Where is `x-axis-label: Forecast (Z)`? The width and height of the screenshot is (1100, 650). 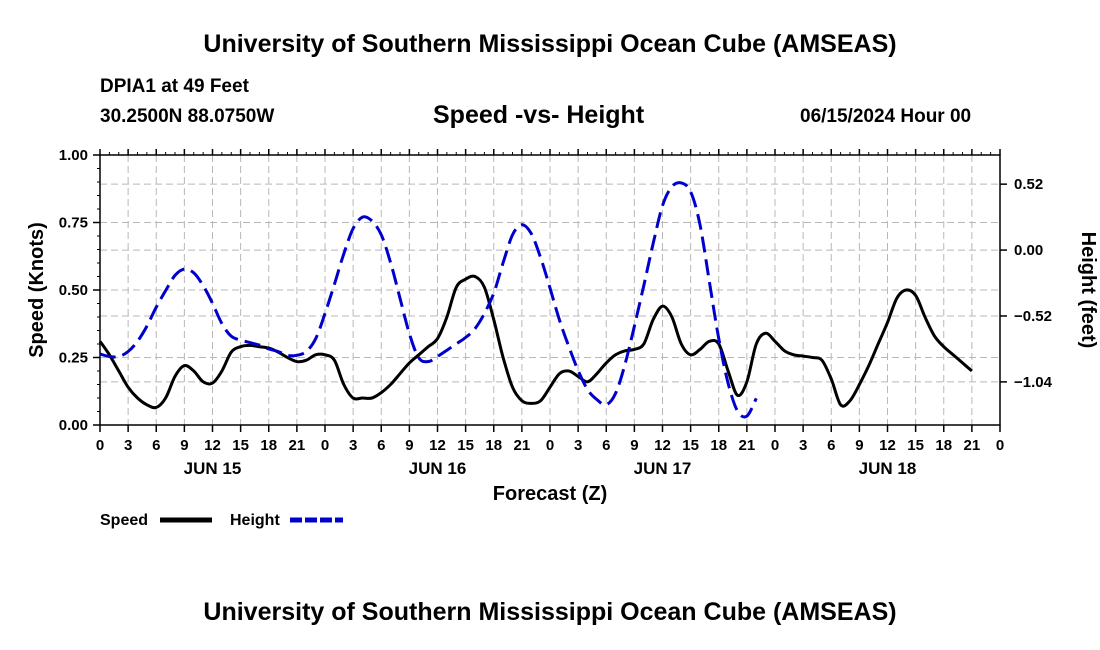 x-axis-label: Forecast (Z) is located at coordinates (550, 494).